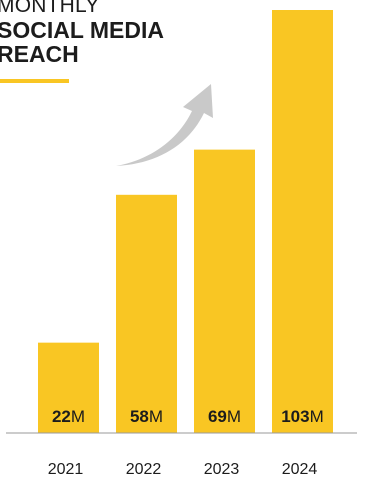 The height and width of the screenshot is (478, 369). I want to click on x-tick-2022: 2022, so click(144, 469).